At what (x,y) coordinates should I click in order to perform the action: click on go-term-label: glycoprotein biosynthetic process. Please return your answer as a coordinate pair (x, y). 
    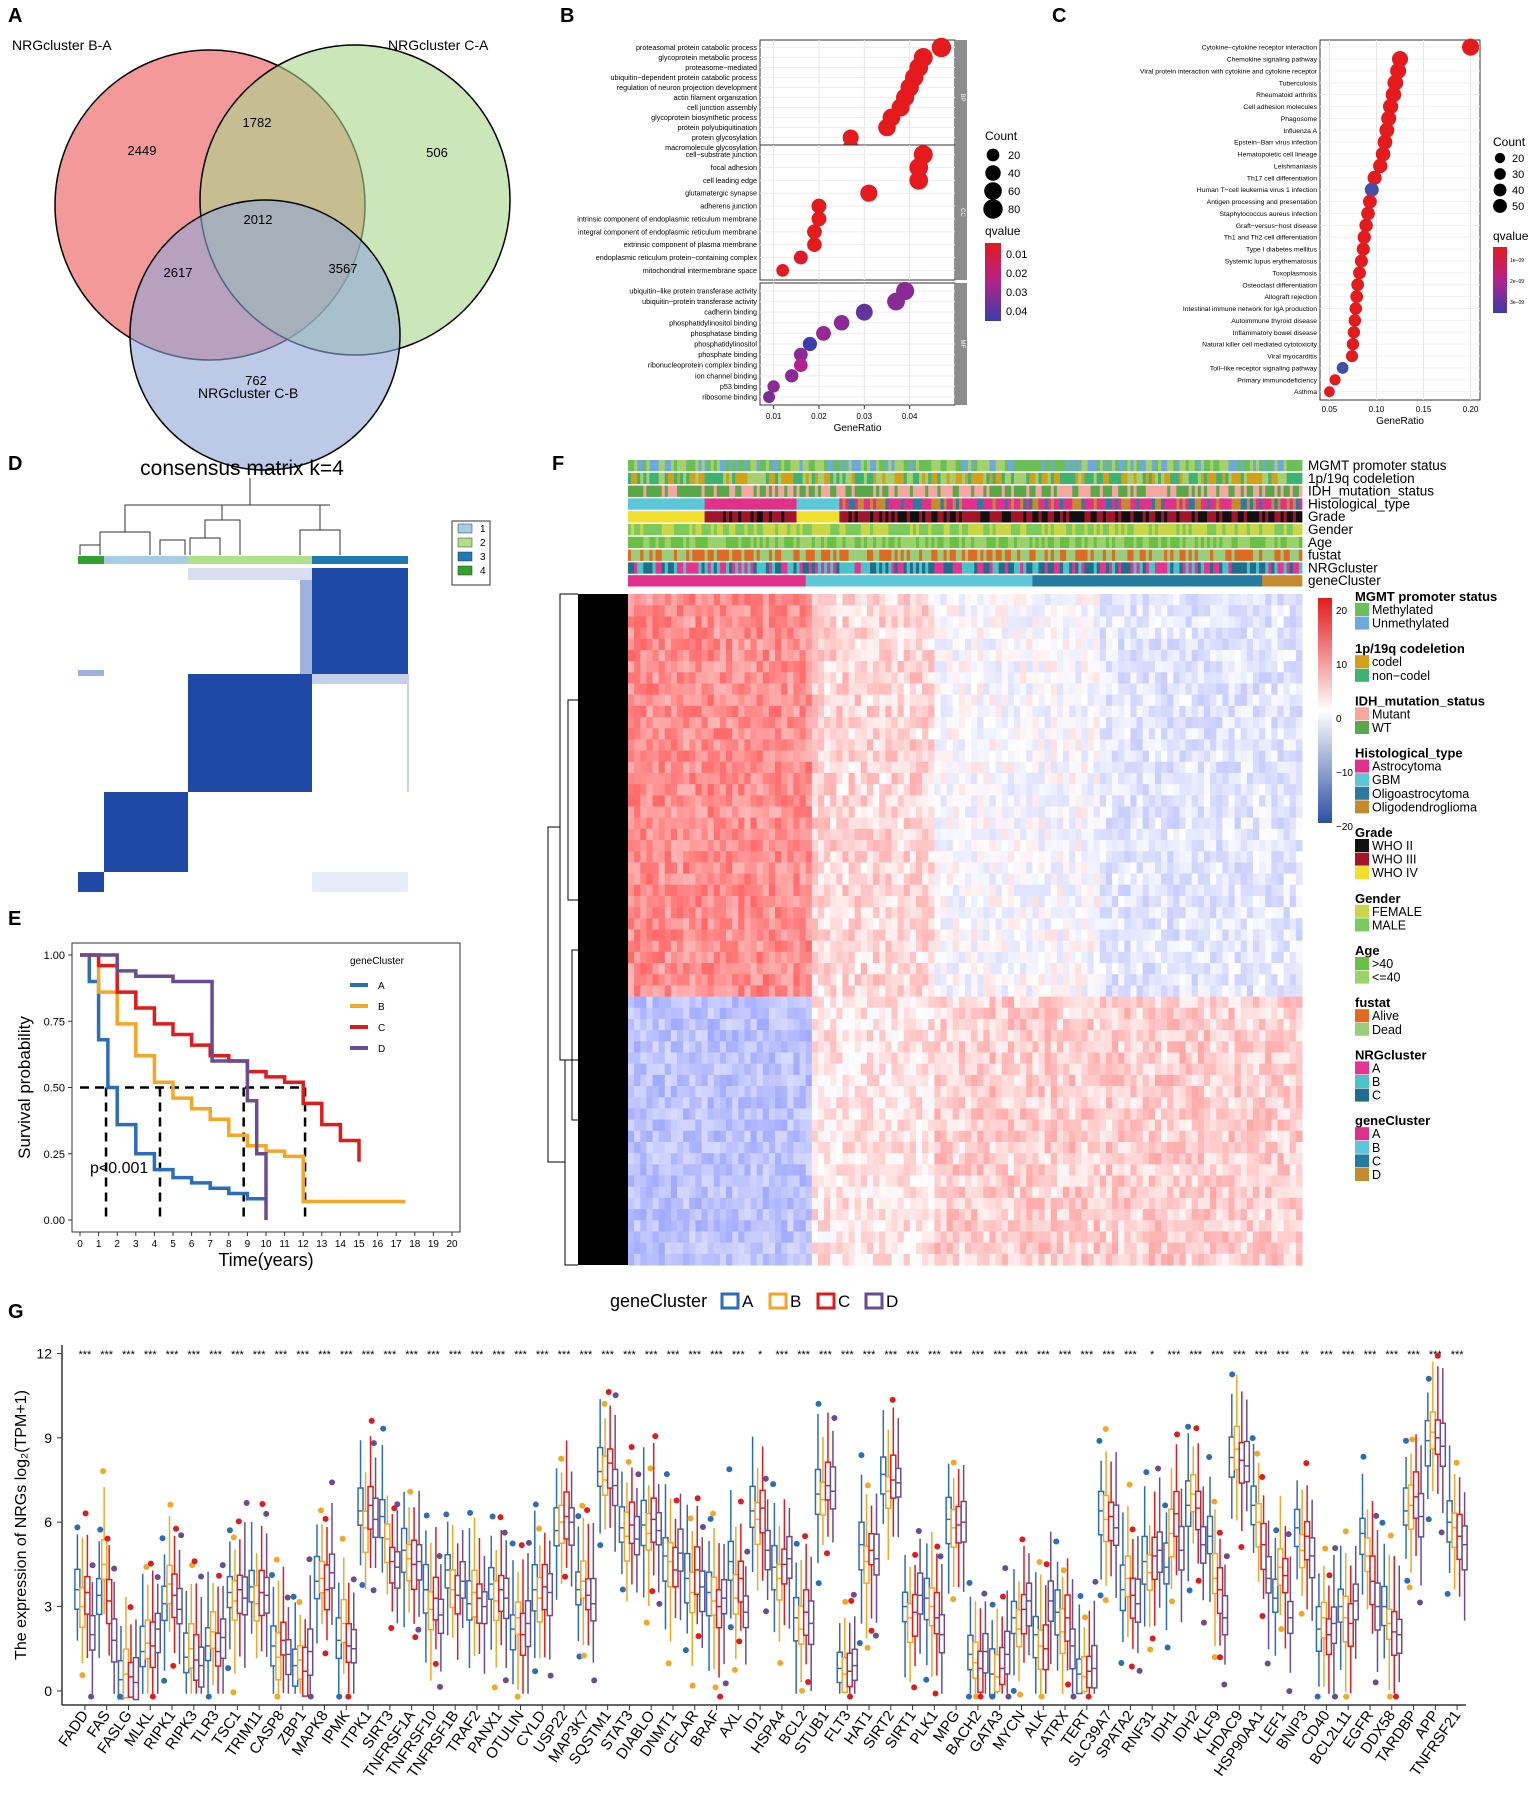
    Looking at the image, I should click on (704, 117).